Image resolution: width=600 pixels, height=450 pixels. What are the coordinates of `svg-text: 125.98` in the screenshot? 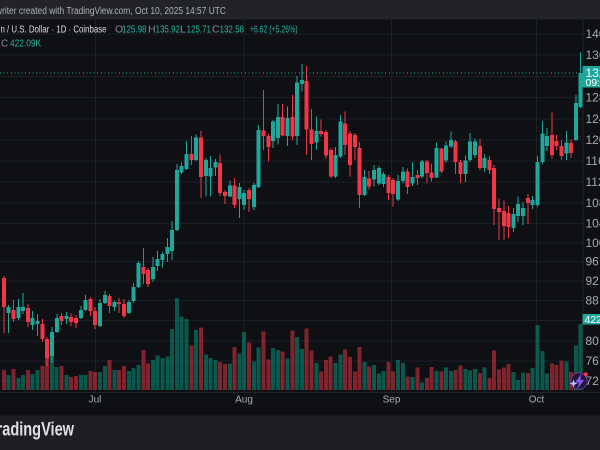 It's located at (134, 30).